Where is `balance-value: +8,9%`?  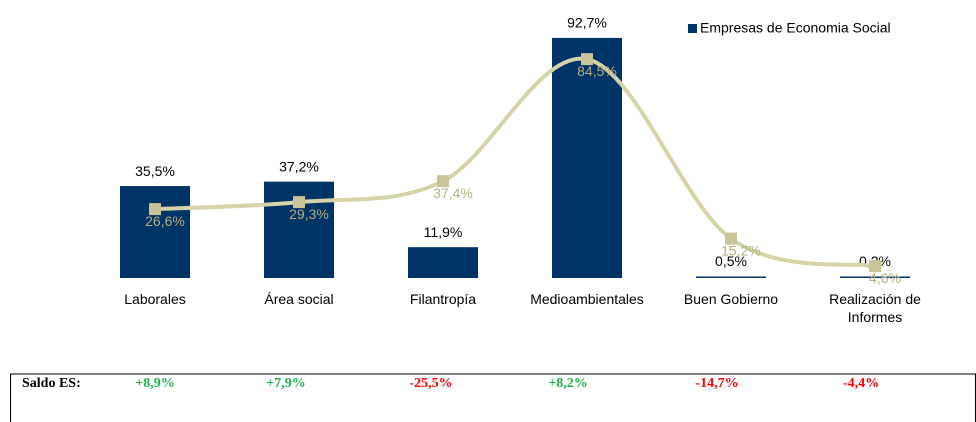
balance-value: +8,9% is located at coordinates (154, 383).